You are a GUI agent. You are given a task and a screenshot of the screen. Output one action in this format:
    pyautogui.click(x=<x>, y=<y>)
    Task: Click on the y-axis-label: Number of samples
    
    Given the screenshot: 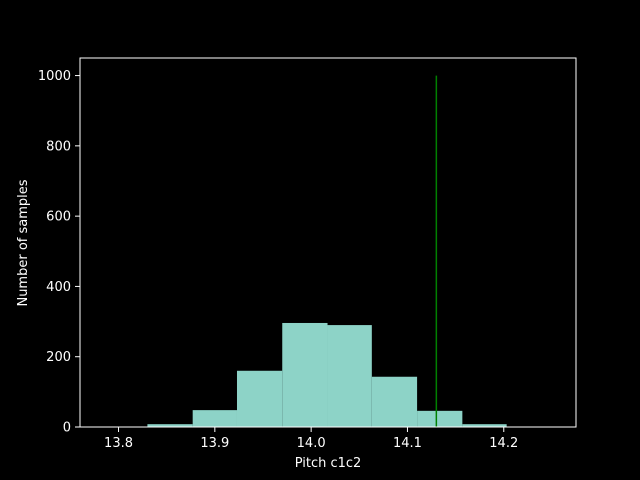 What is the action you would take?
    pyautogui.click(x=23, y=242)
    